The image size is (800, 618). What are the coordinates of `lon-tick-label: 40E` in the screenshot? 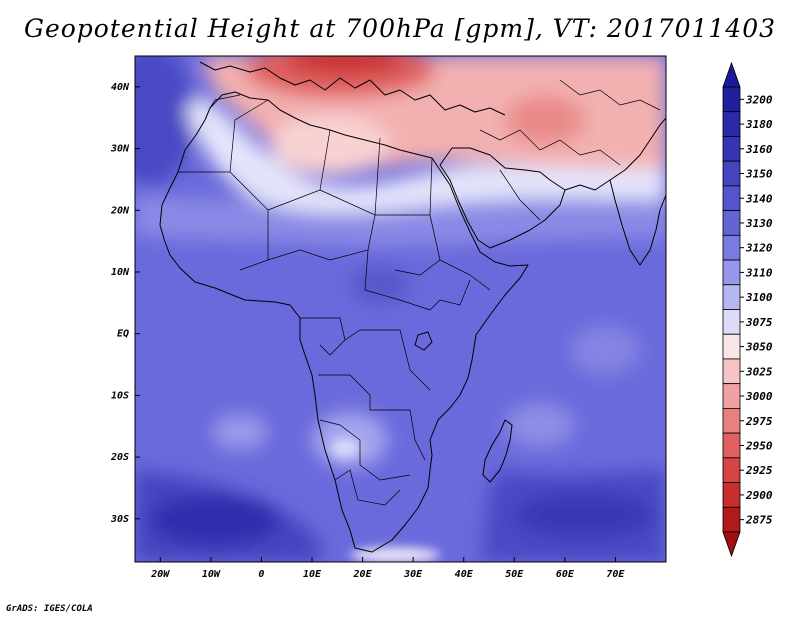 It's located at (464, 574).